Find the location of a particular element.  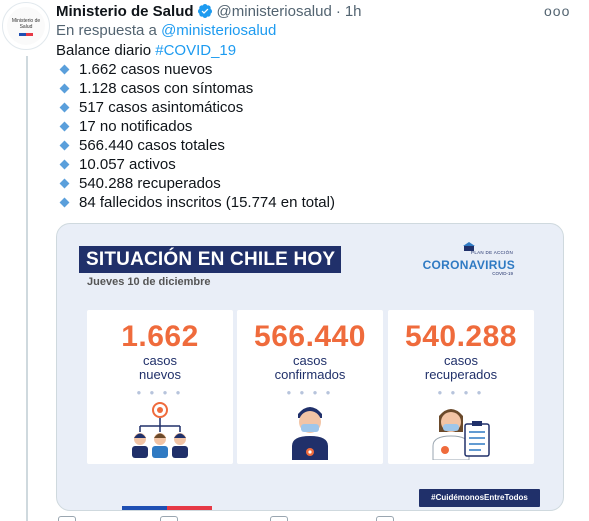

plan-logo: PLAN DE ACCIÓN CORONAVIRUS COVID-19 is located at coordinates (485, 259).